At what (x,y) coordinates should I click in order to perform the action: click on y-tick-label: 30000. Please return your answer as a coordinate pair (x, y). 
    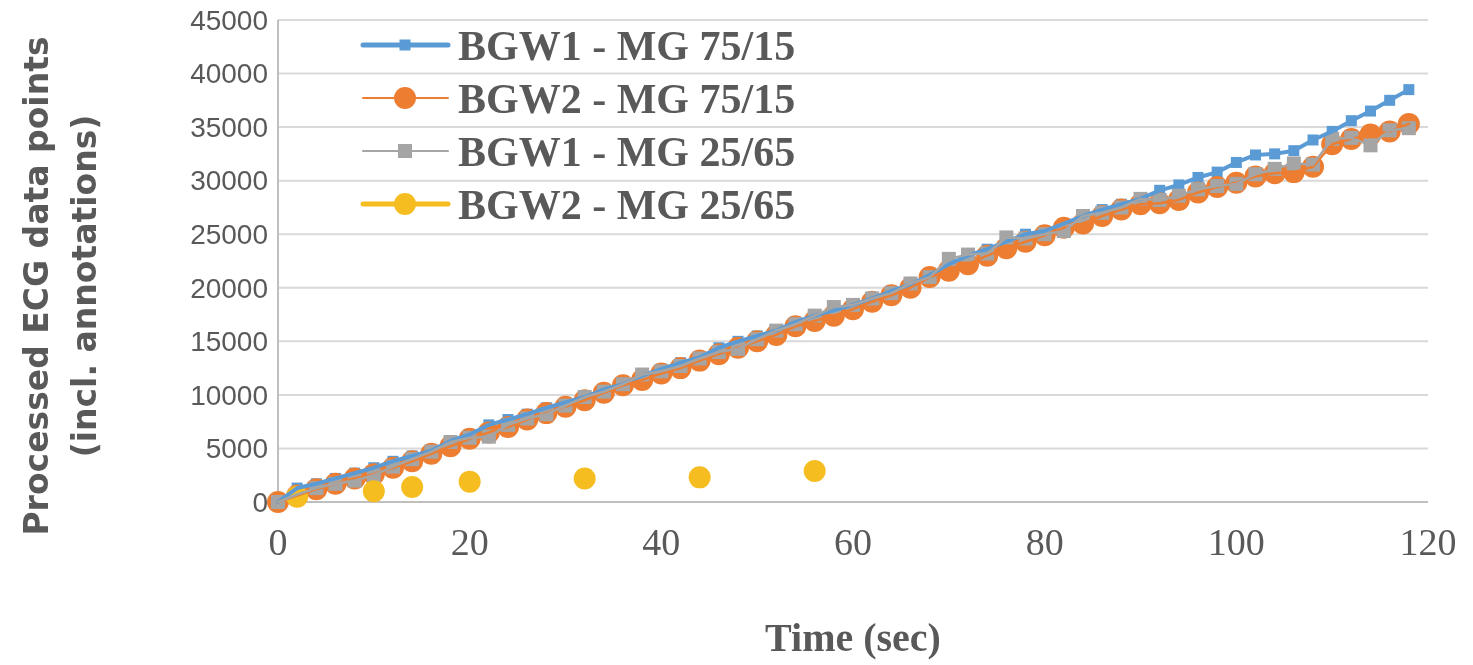
    Looking at the image, I should click on (229, 181).